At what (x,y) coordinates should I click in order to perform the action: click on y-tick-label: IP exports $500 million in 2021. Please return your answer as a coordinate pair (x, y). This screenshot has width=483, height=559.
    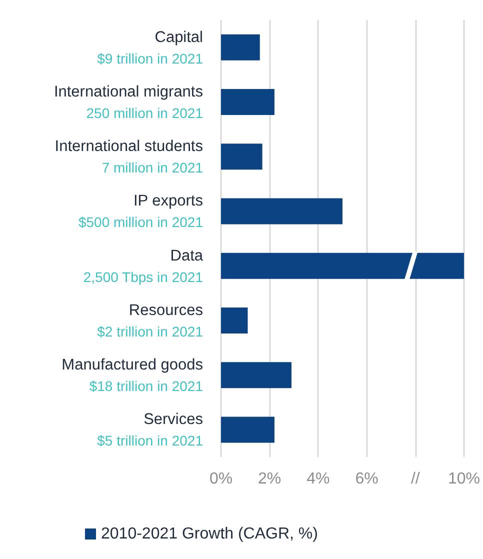
    Looking at the image, I should click on (141, 211).